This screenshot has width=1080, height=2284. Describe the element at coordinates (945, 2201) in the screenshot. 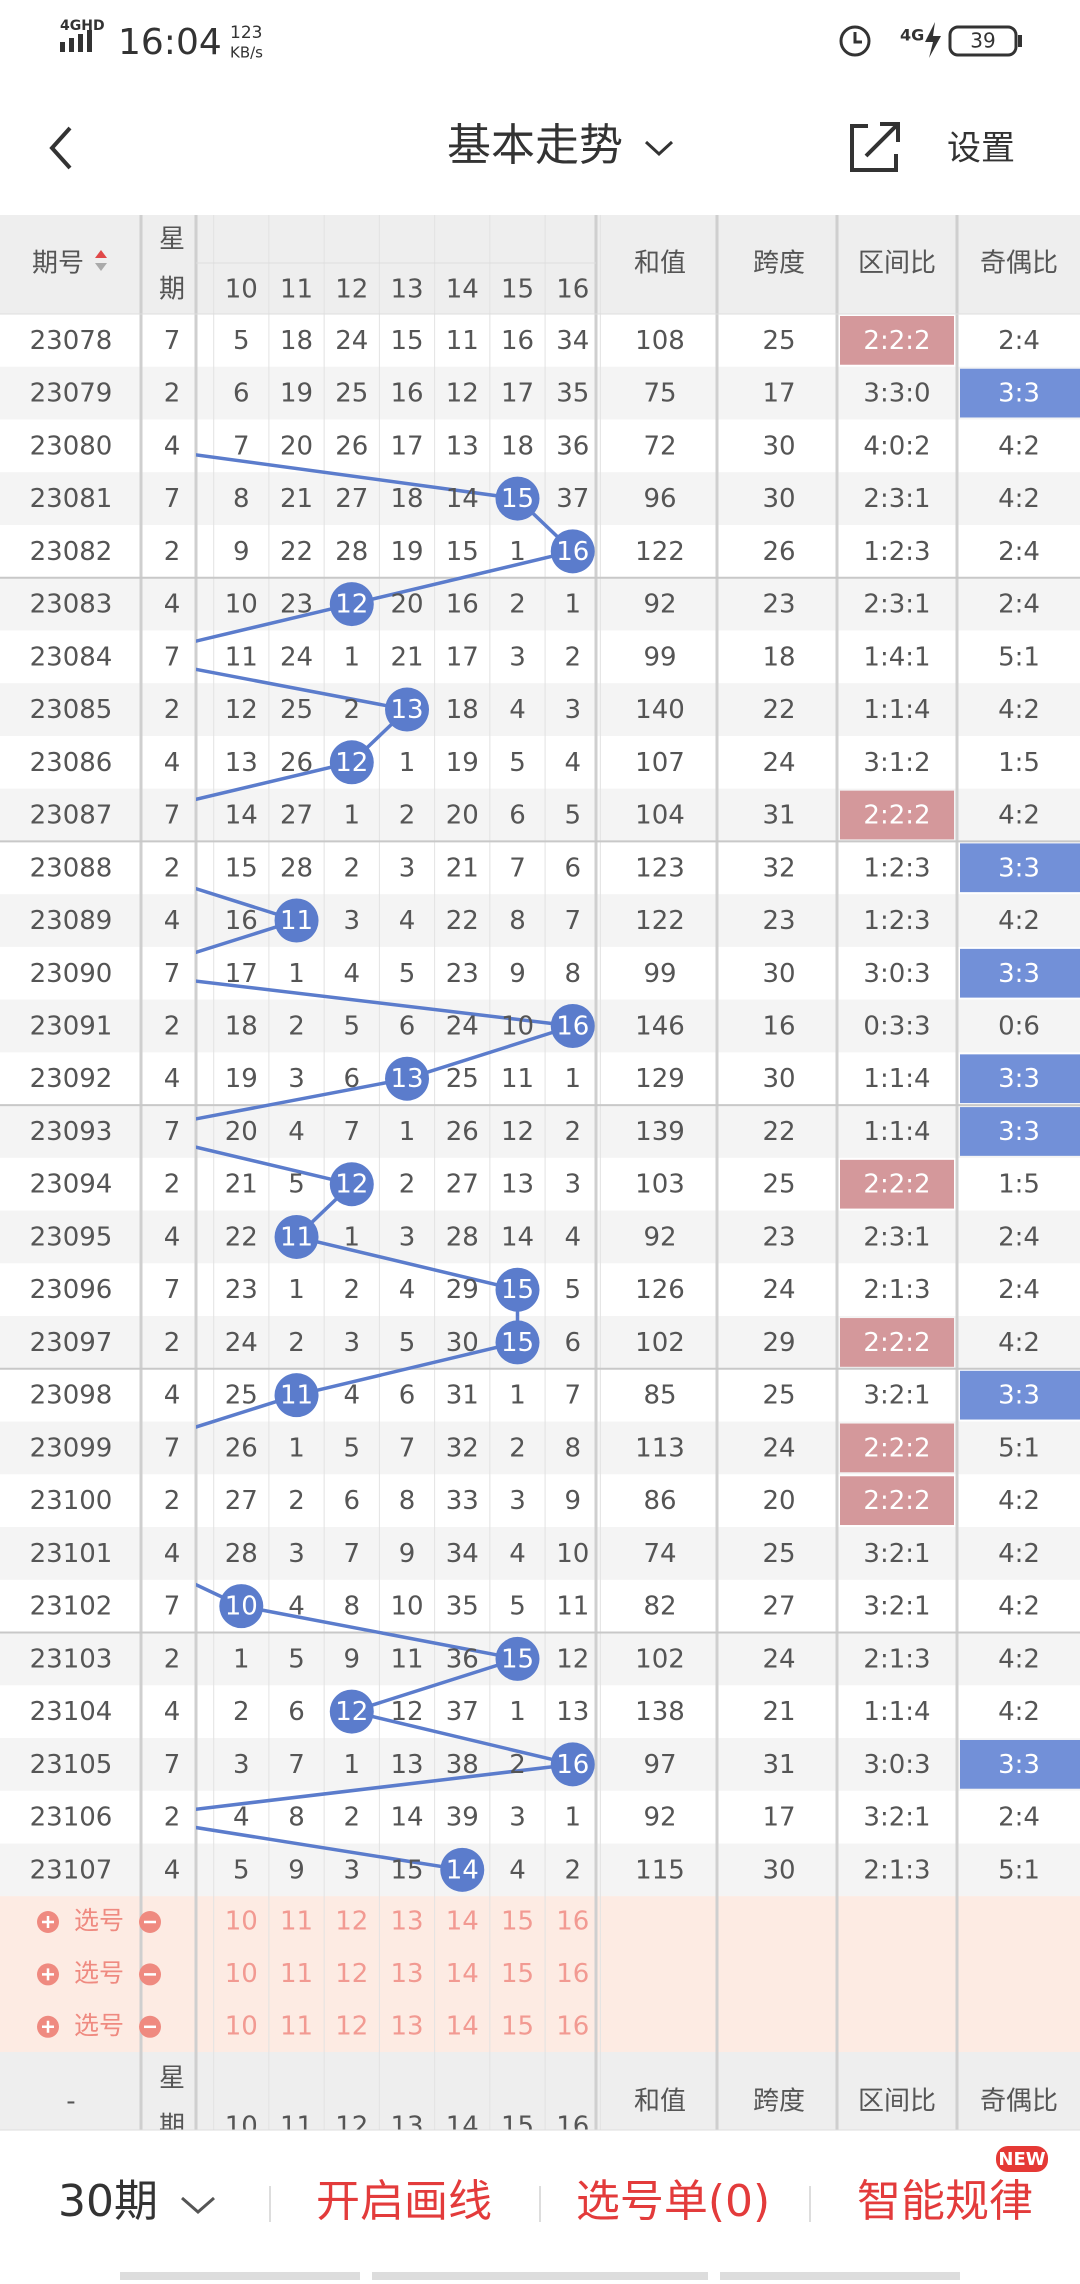

I see `smart-rules-button: 智能规律` at that location.